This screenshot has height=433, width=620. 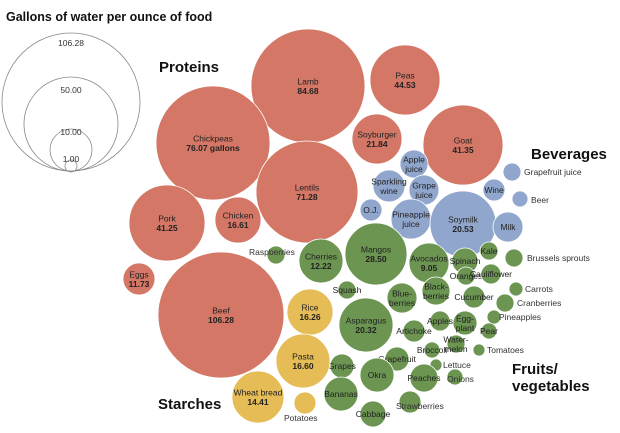 I want to click on bubble-value-soymilk: 20.53, so click(x=463, y=229).